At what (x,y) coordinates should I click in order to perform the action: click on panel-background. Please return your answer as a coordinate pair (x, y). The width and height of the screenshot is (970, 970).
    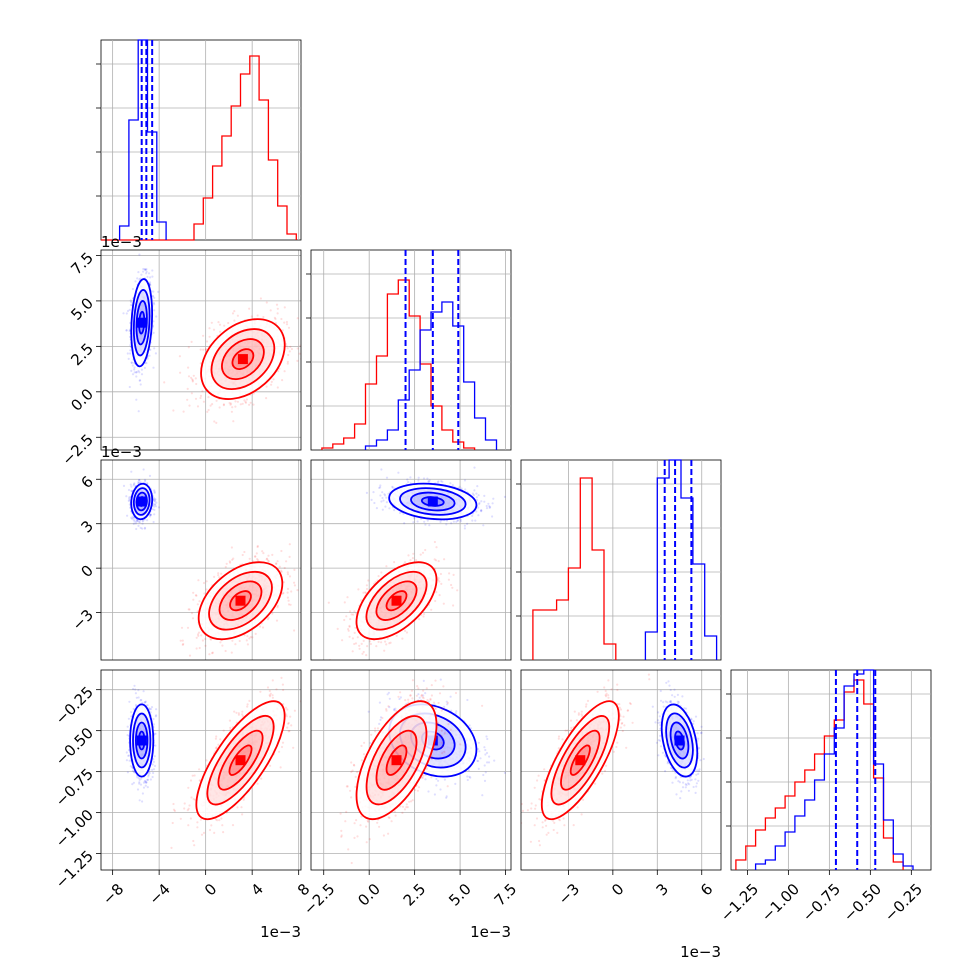
    Looking at the image, I should click on (201, 770).